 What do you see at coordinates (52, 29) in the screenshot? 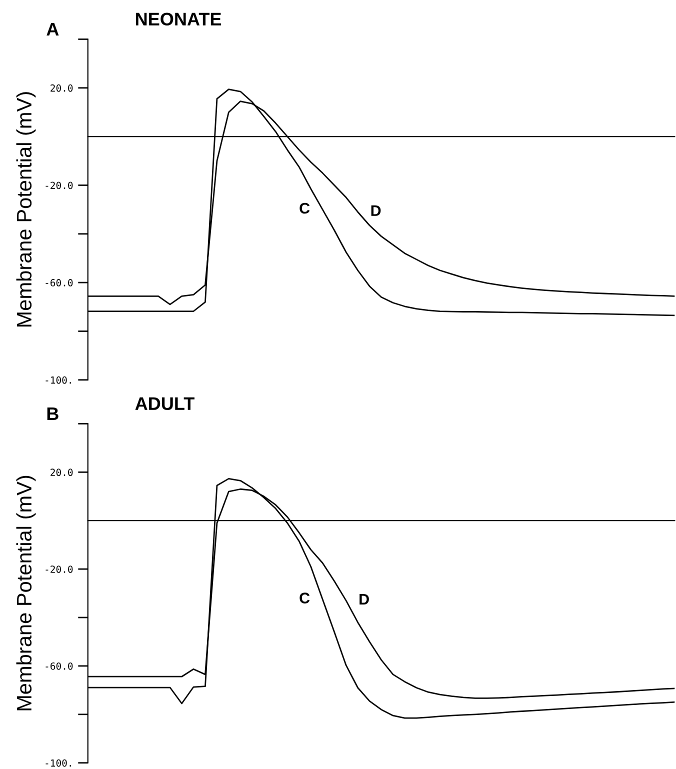
I see `text: A` at bounding box center [52, 29].